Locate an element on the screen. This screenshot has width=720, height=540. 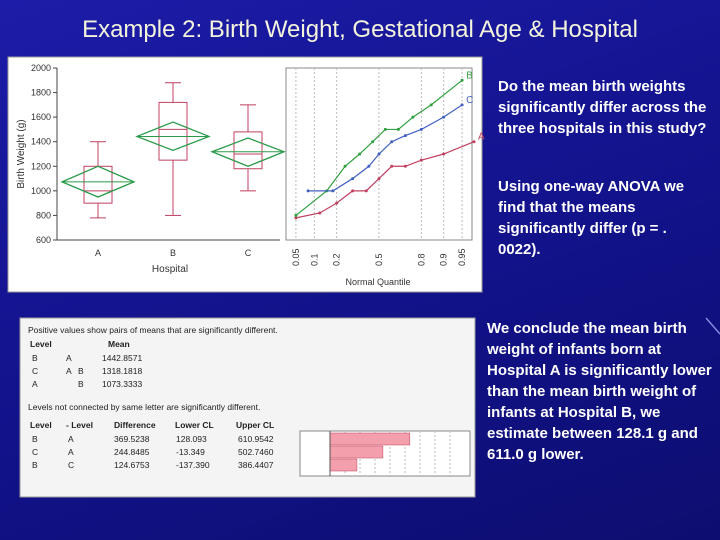
table-cell: 369.5238 is located at coordinates (132, 439).